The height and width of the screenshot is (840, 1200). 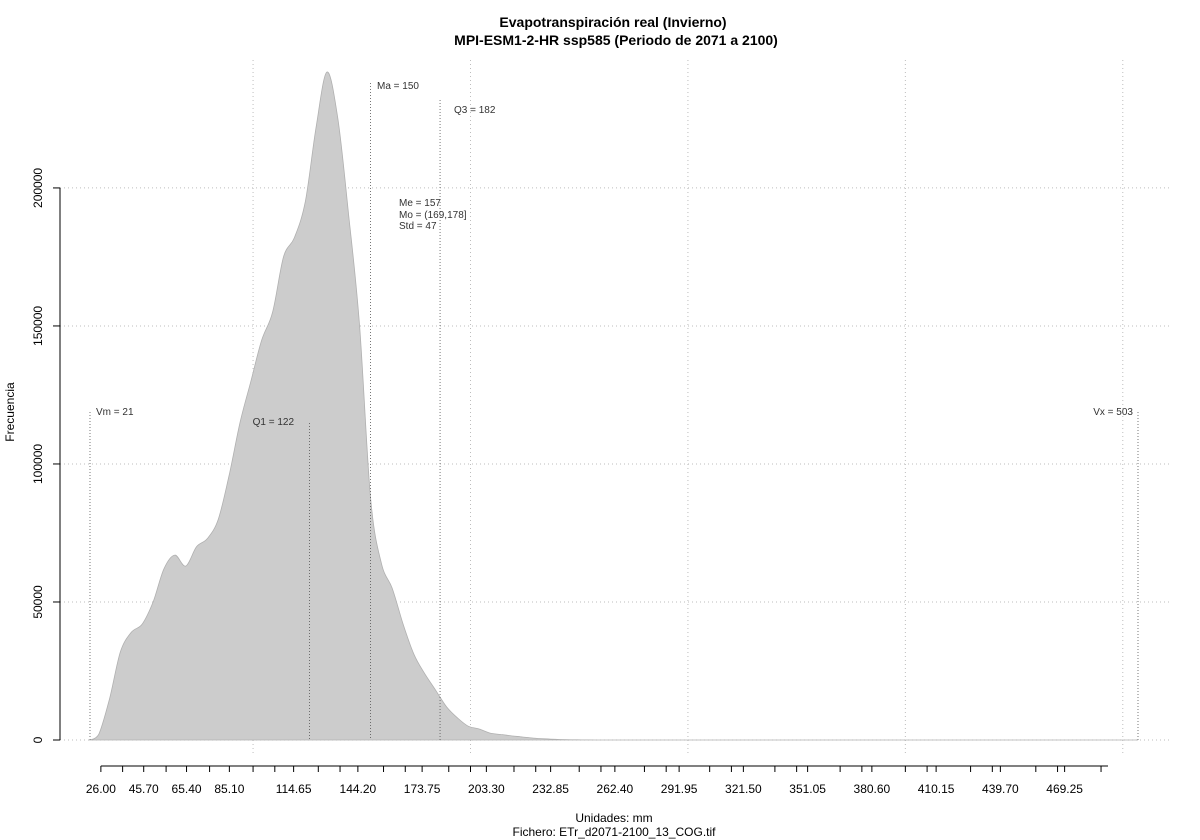 I want to click on x-tick-label: 26.00, so click(x=101, y=789).